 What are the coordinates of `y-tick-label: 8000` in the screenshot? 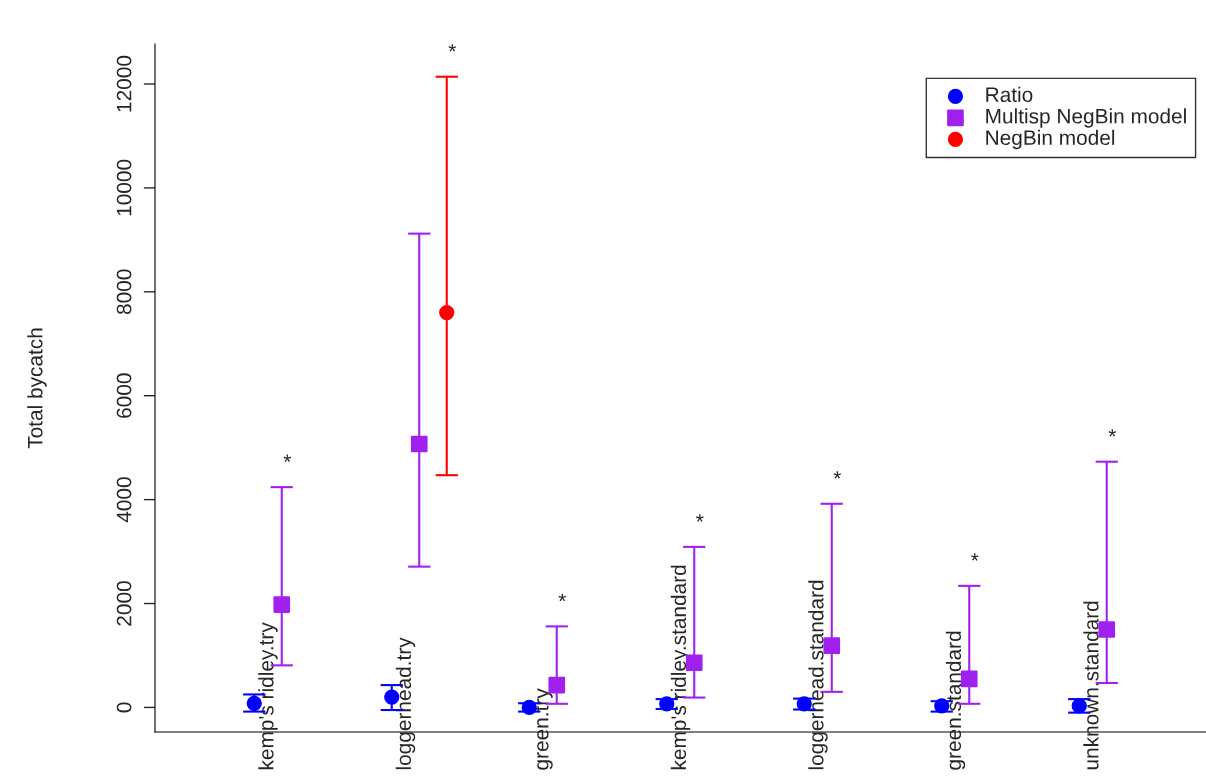 It's located at (124, 292).